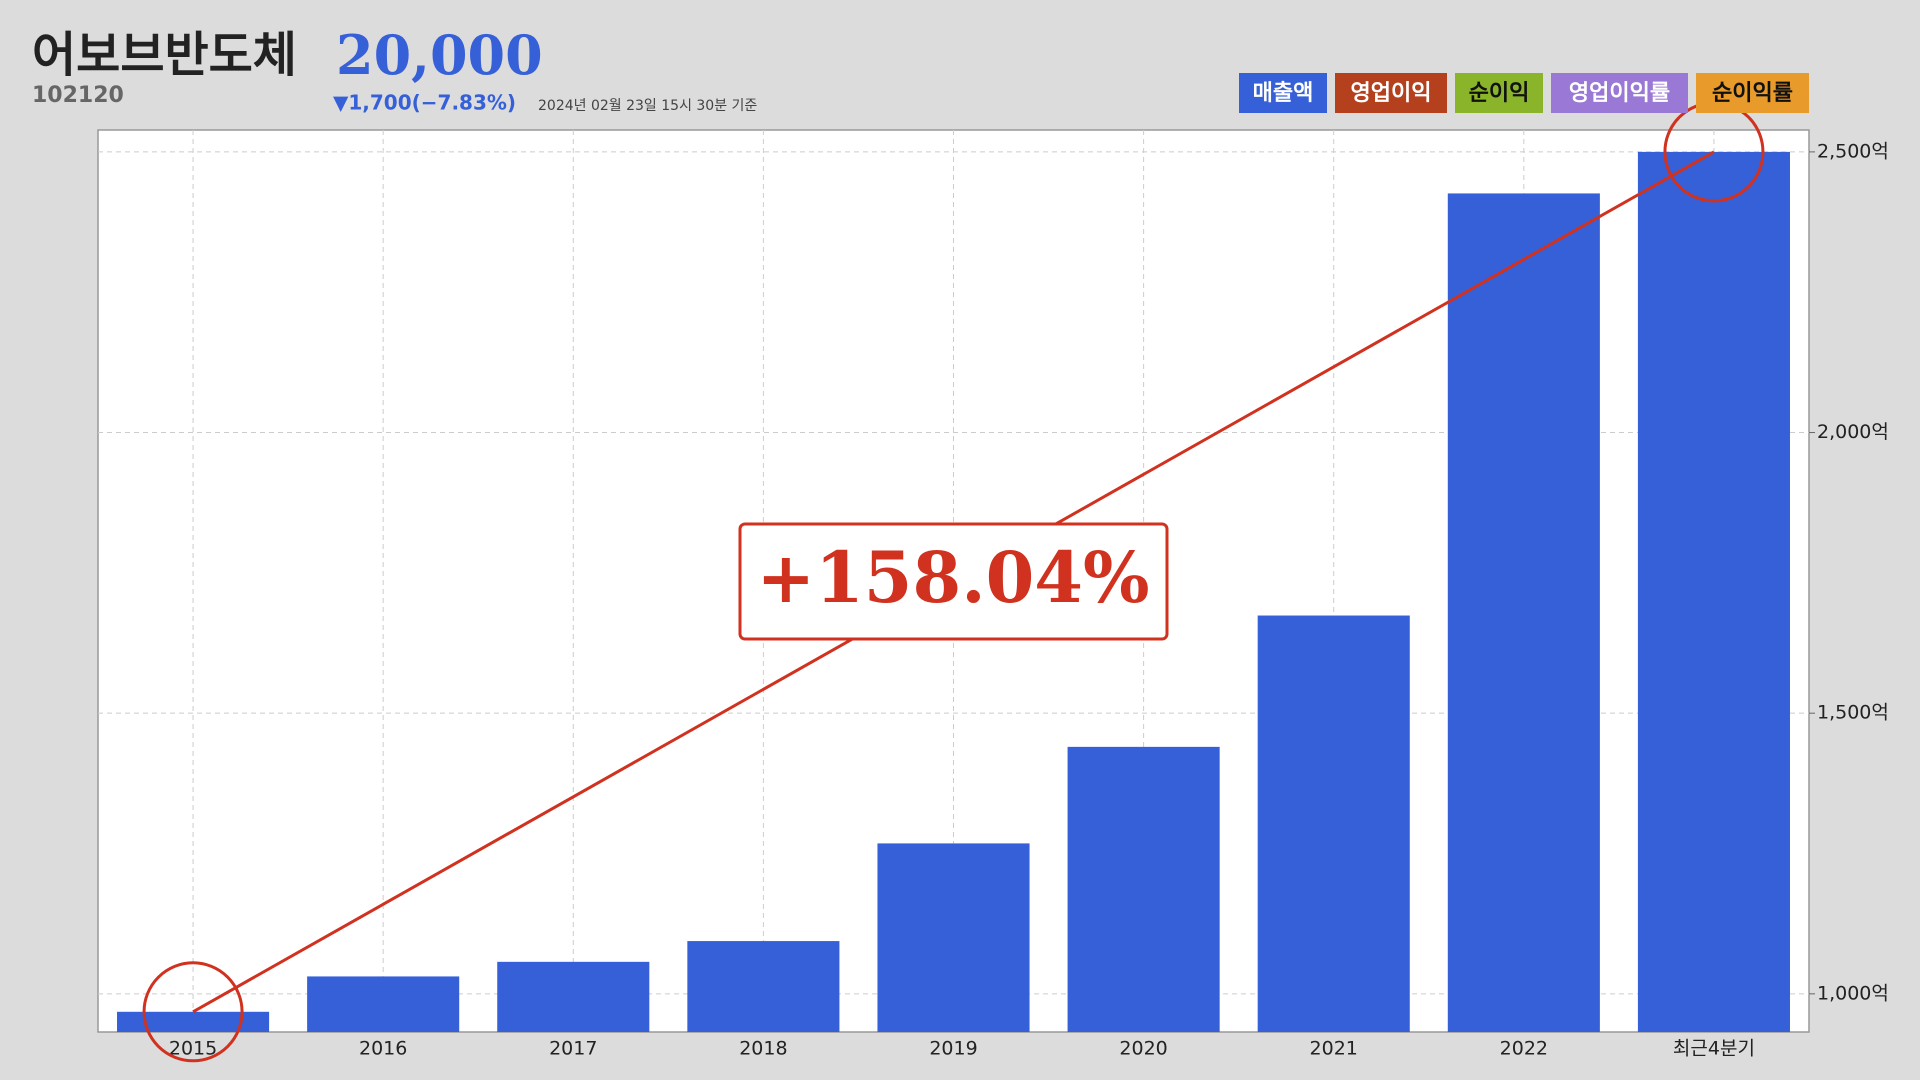  I want to click on y-tick-label: 2,500억, so click(1853, 151).